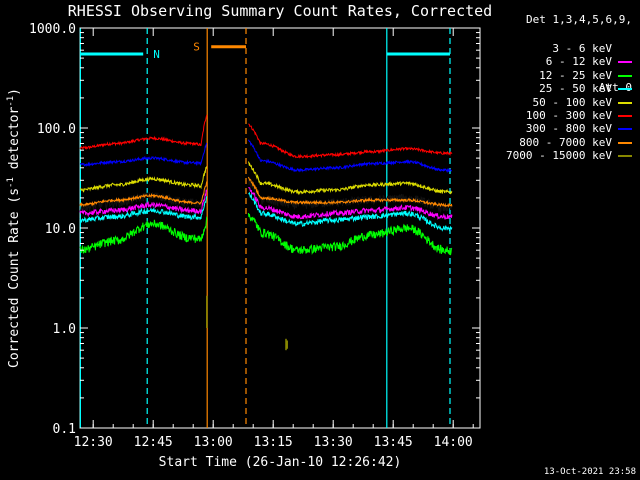 The image size is (640, 480). Describe the element at coordinates (15, 142) in the screenshot. I see `y-axis-label-mid: detector` at that location.